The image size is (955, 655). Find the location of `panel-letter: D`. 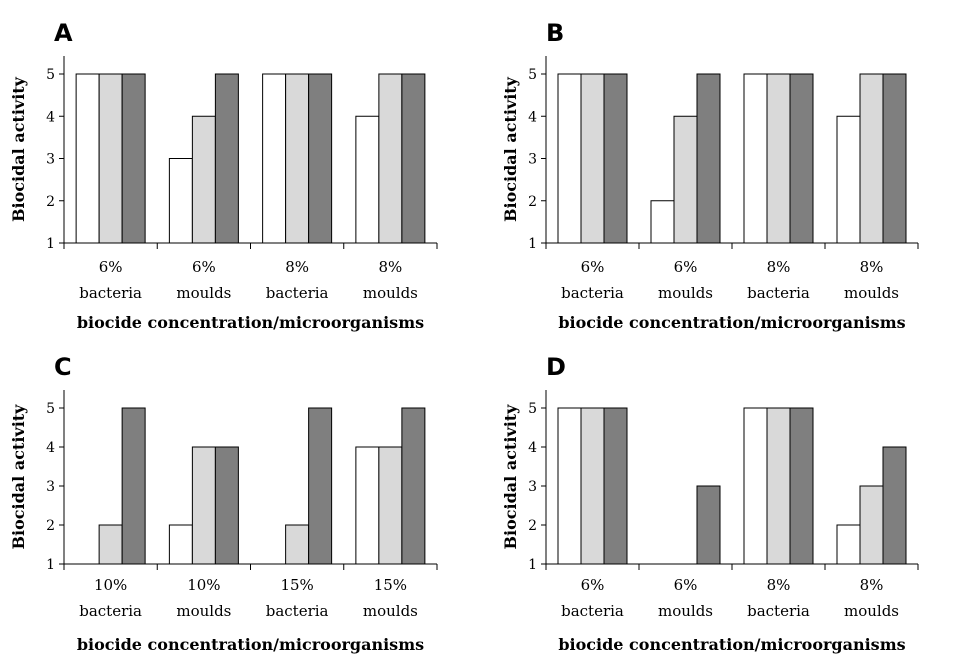

panel-letter: D is located at coordinates (556, 367).